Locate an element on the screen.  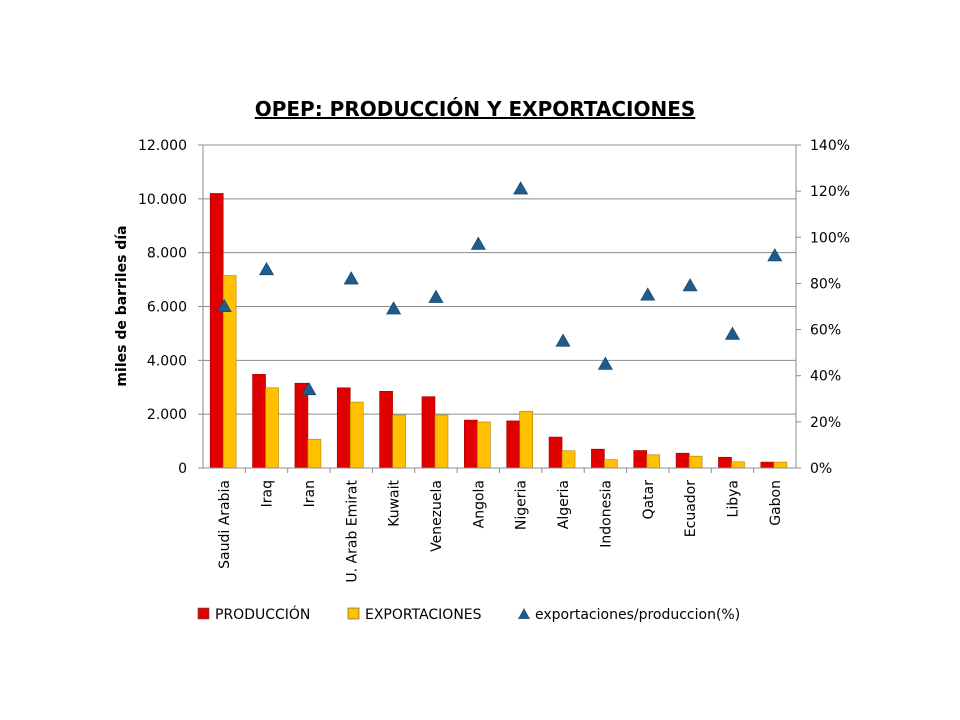
y2-tick-label: 40% is located at coordinates (825, 377).